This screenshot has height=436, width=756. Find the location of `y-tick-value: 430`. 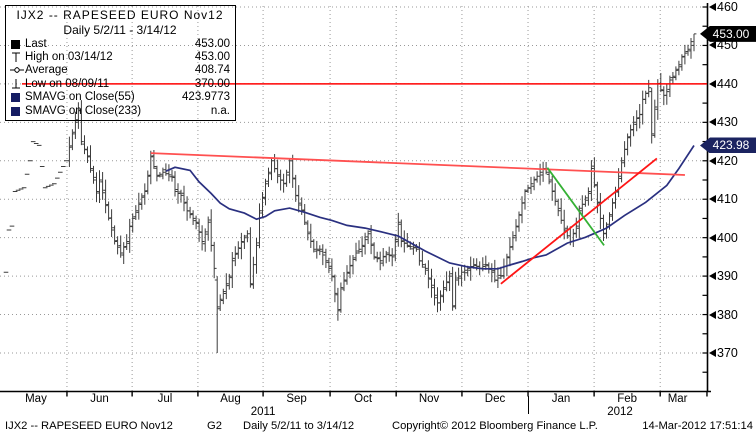

y-tick-value: 430 is located at coordinates (727, 122).